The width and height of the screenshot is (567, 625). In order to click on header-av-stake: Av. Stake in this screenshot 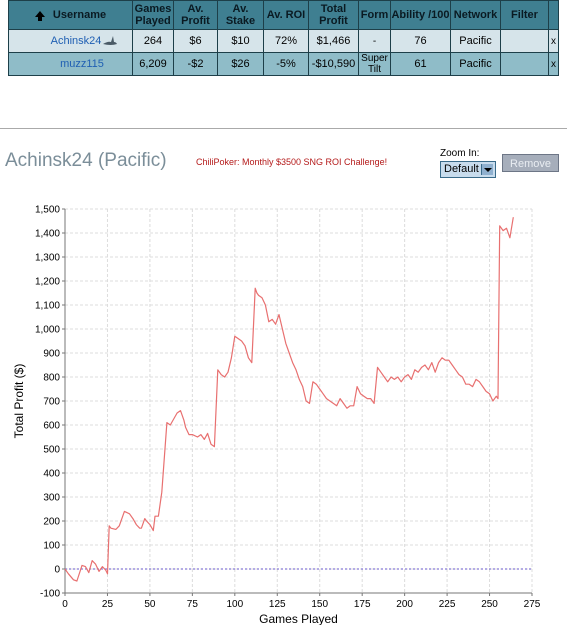, I will do `click(240, 15)`.